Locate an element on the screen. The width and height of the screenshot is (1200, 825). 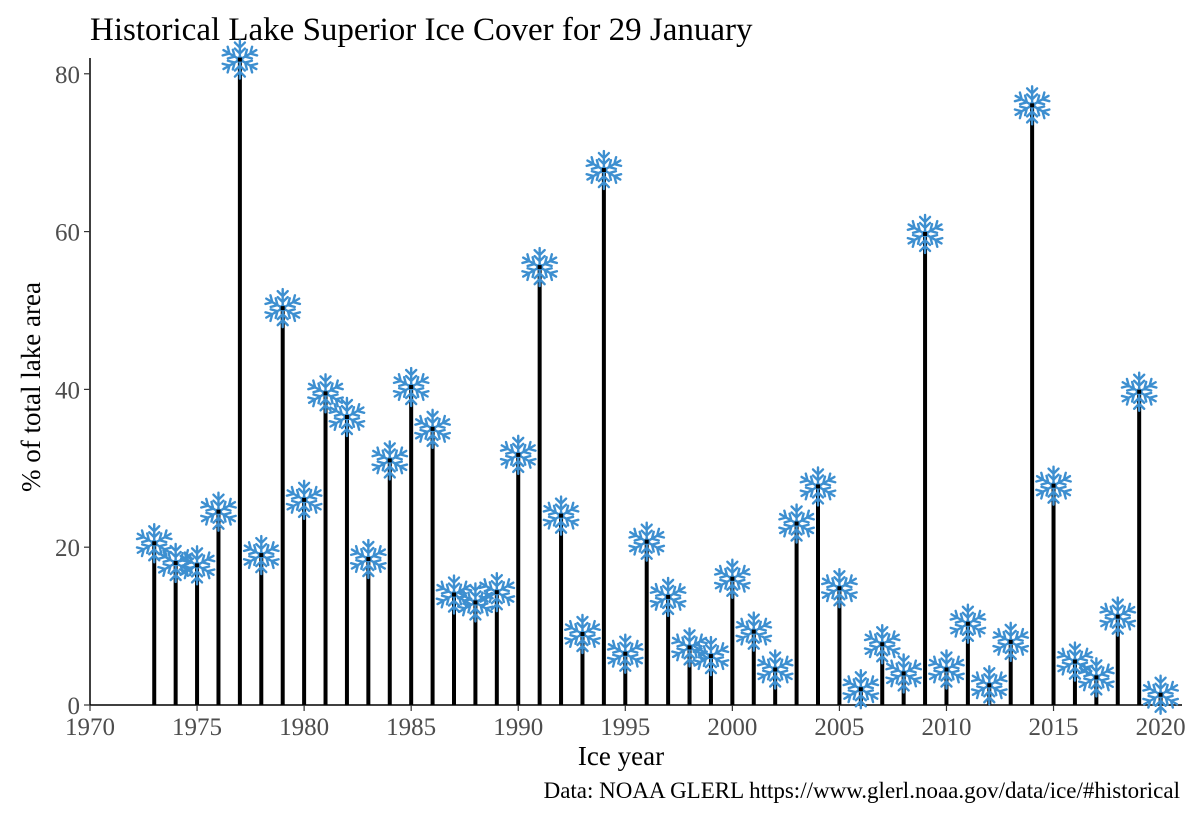
x-tick-label: 2020 is located at coordinates (1161, 727).